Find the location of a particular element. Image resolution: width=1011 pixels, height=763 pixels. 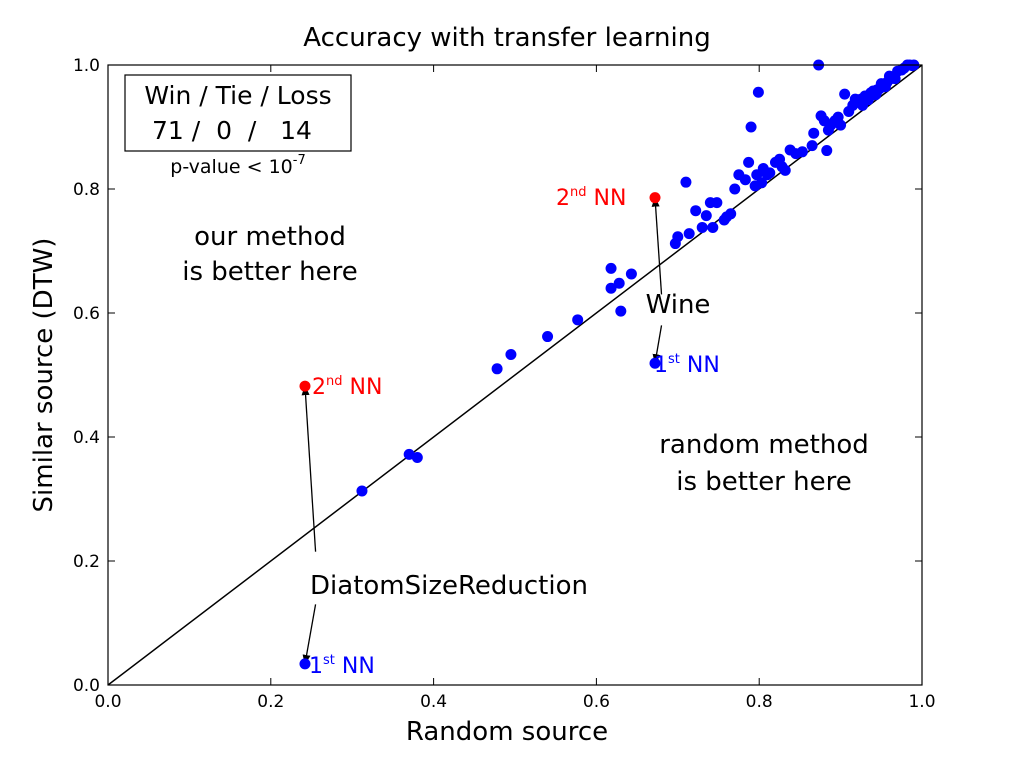

pvalue-exponent: -7 is located at coordinates (299, 160).